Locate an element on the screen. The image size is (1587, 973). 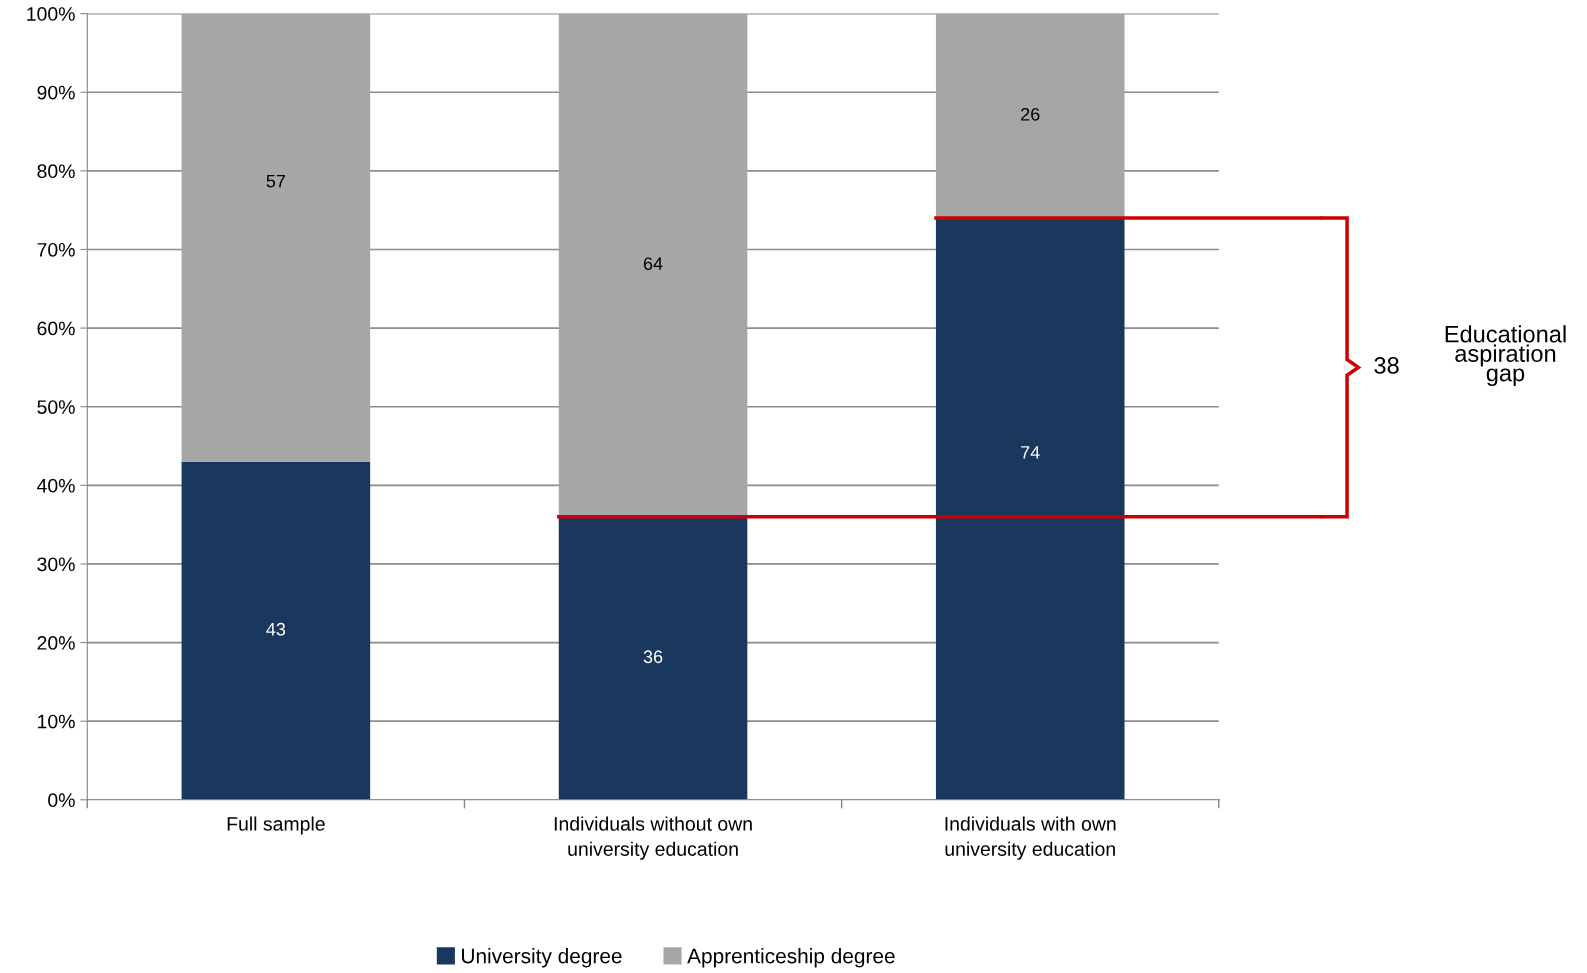
data-label: 57 is located at coordinates (276, 181).